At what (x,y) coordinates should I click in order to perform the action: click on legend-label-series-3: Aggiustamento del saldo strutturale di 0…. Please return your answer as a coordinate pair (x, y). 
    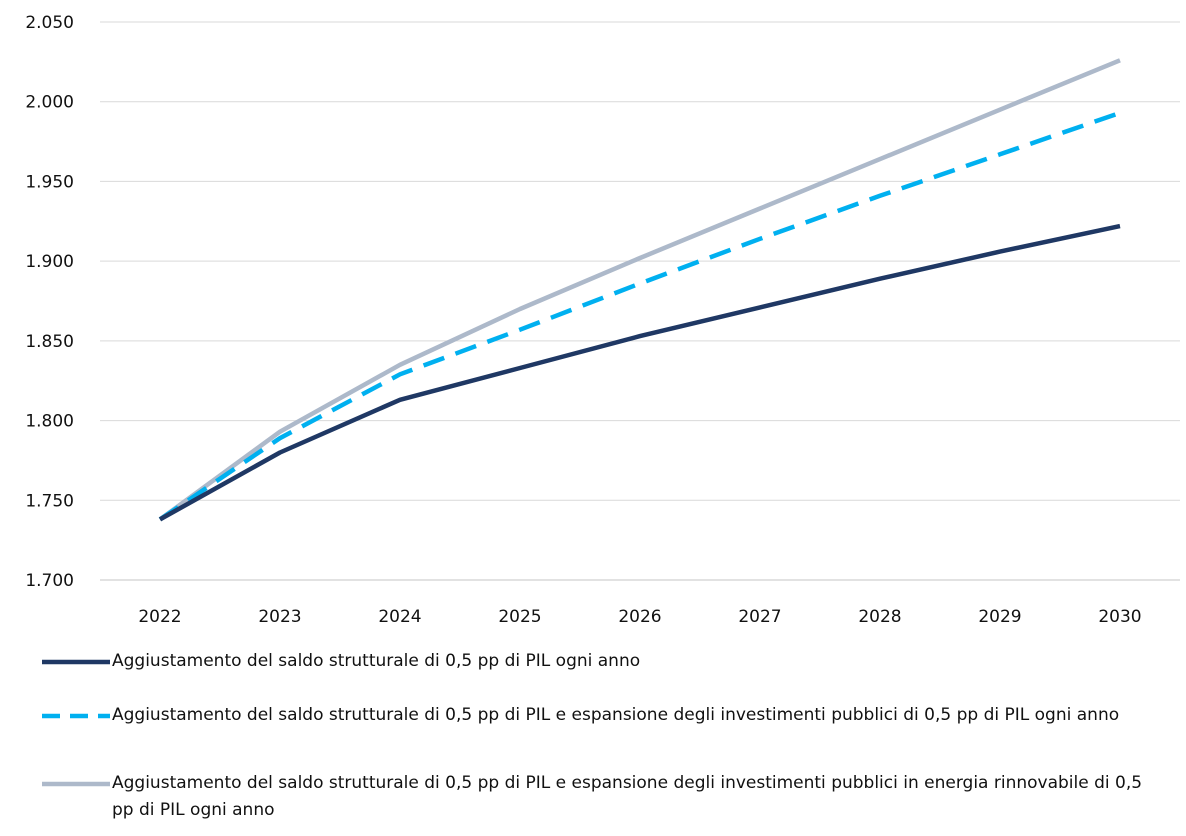
    Looking at the image, I should click on (627, 796).